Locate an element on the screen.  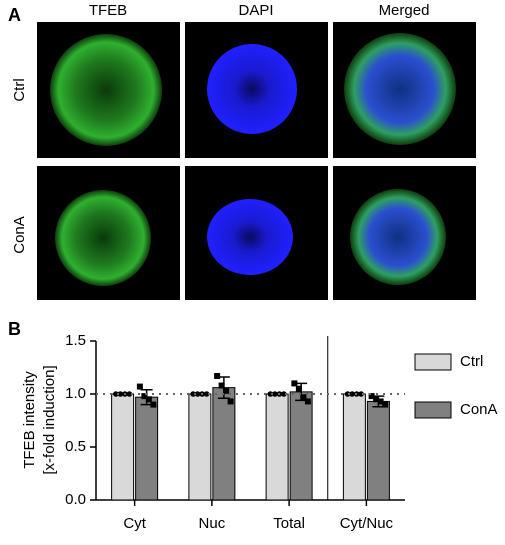
y-tick-label: 1.0 is located at coordinates (75, 393).